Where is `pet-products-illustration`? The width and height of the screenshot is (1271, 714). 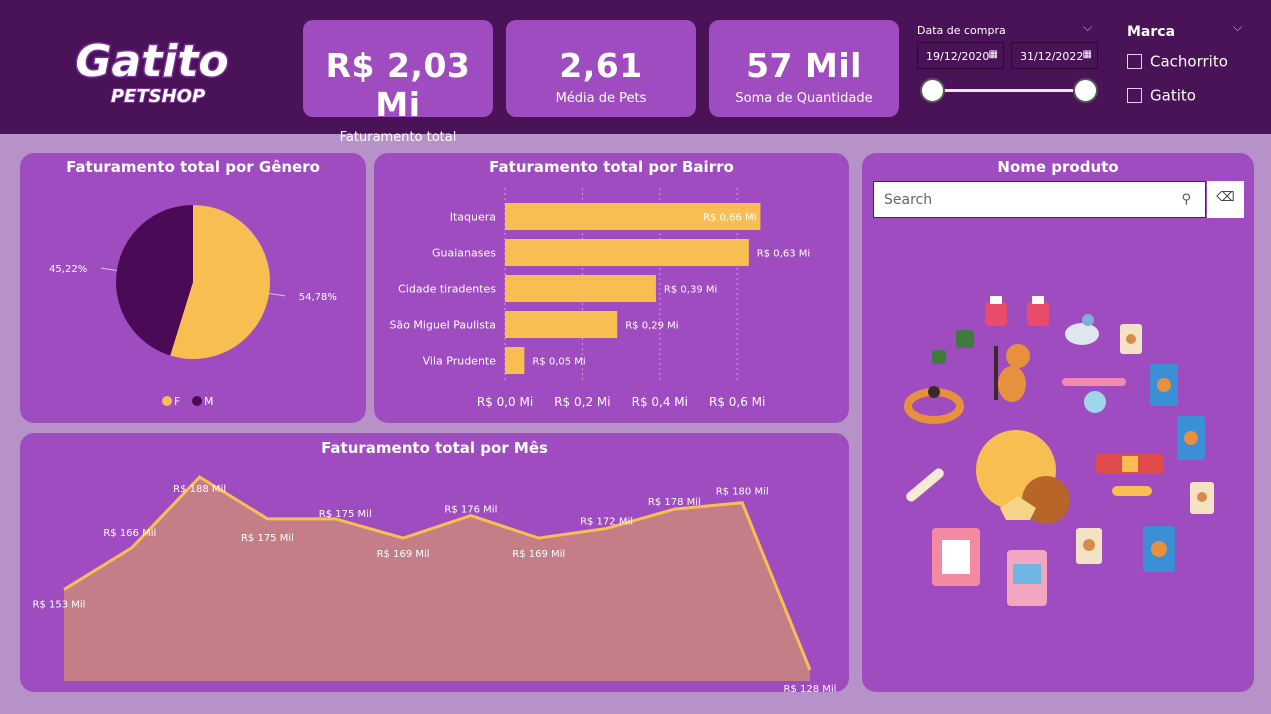 pet-products-illustration is located at coordinates (1059, 451).